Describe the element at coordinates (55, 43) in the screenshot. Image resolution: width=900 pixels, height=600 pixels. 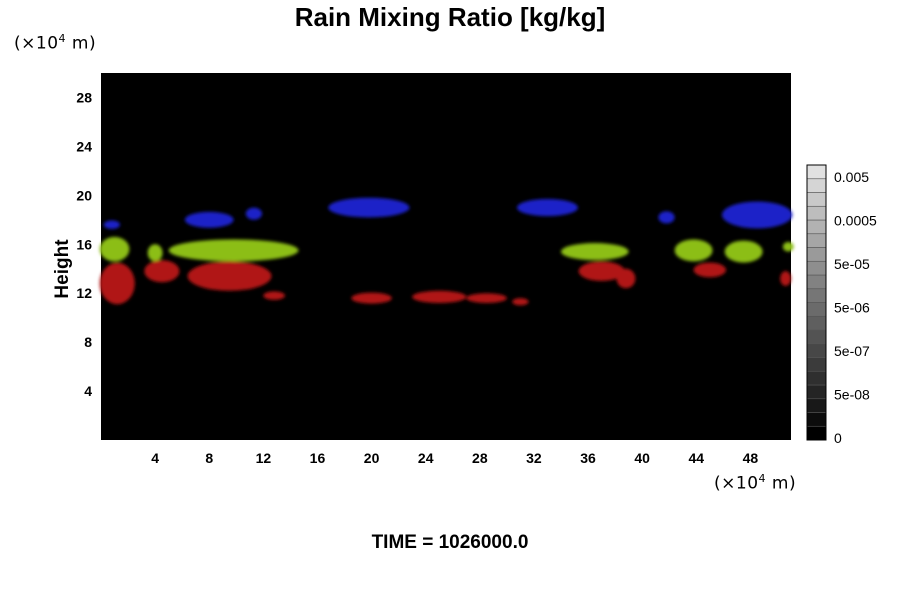
I see `y-axis-unit: (×104 m)` at that location.